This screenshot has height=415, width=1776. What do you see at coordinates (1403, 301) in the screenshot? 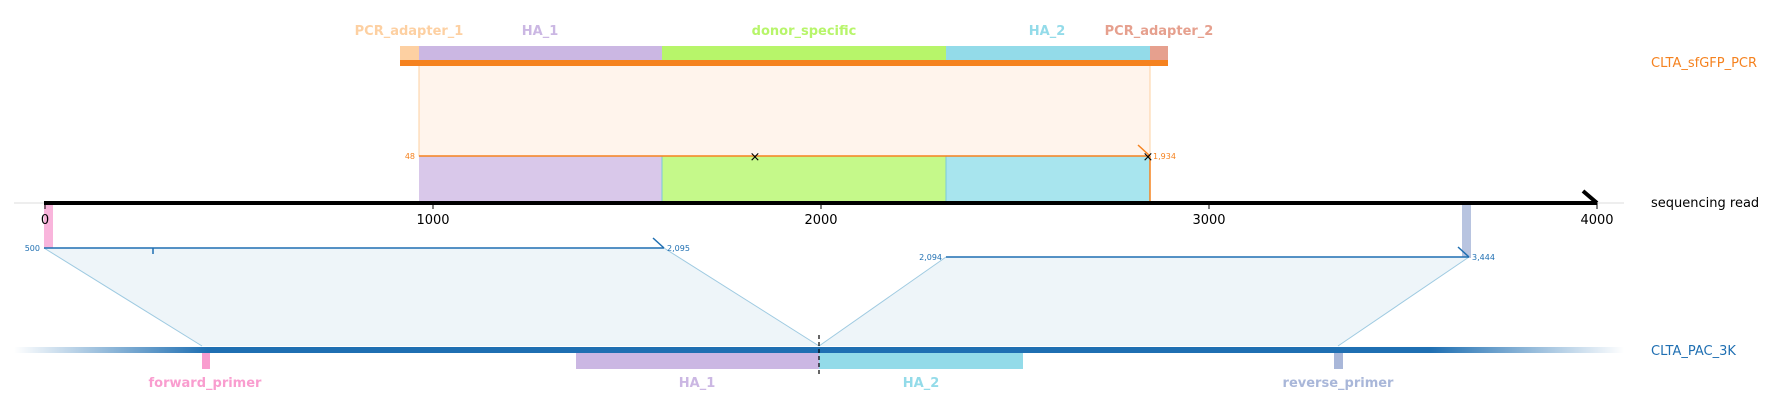
I see `ref-alignment-2-right-connector` at bounding box center [1403, 301].